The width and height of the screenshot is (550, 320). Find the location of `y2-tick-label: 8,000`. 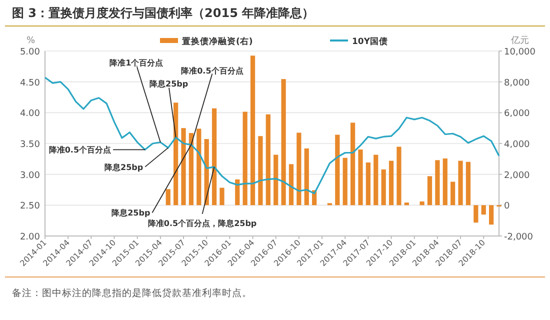

y2-tick-label: 8,000 is located at coordinates (517, 83).